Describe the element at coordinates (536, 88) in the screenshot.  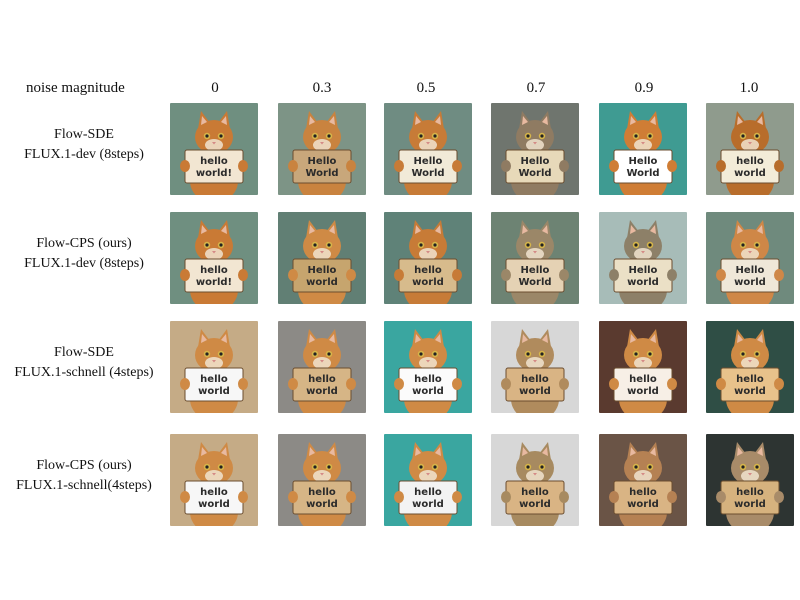
I see `col-0-7-label: 0.7` at that location.